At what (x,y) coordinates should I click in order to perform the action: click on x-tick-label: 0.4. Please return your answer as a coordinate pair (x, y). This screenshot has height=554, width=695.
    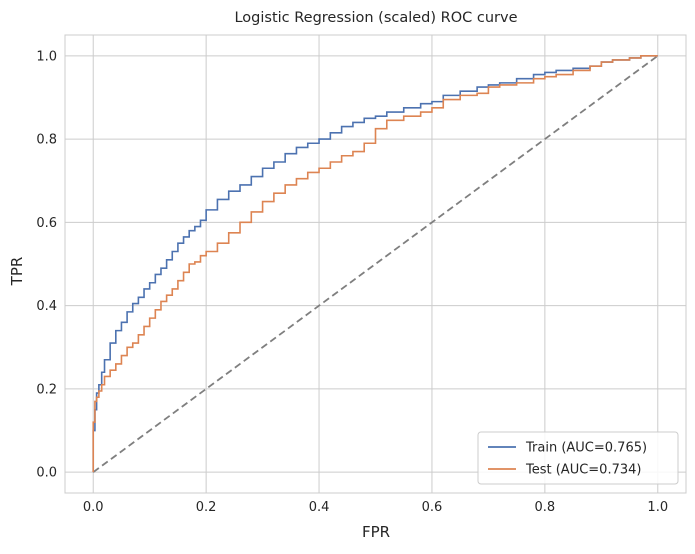
    Looking at the image, I should click on (319, 507).